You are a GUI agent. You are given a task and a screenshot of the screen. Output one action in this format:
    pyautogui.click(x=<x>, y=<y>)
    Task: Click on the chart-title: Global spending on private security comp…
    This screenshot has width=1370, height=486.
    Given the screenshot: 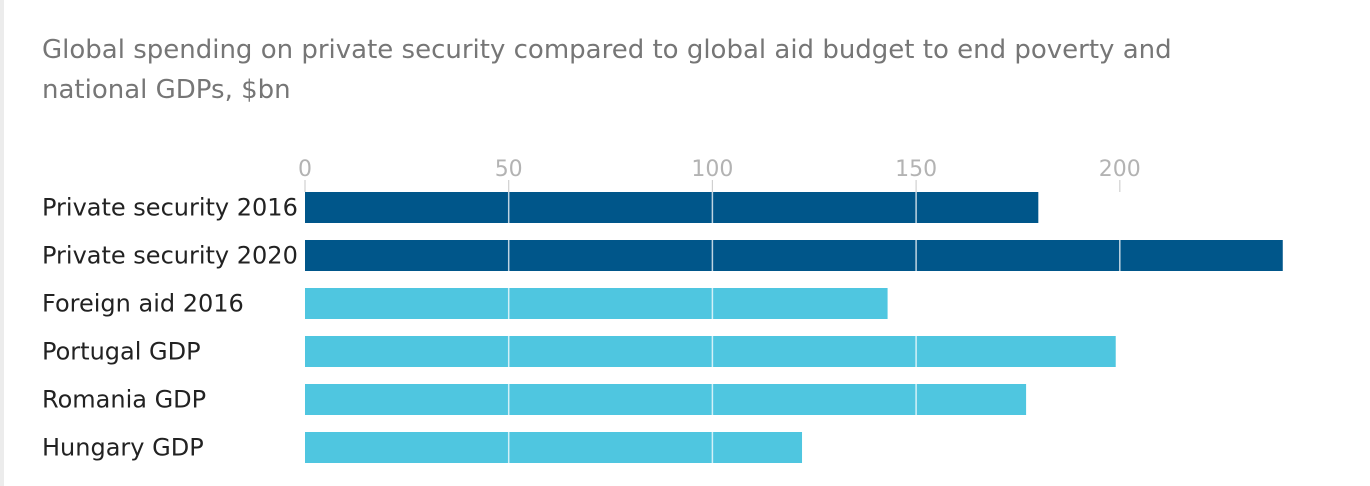 What is the action you would take?
    pyautogui.click(x=607, y=70)
    